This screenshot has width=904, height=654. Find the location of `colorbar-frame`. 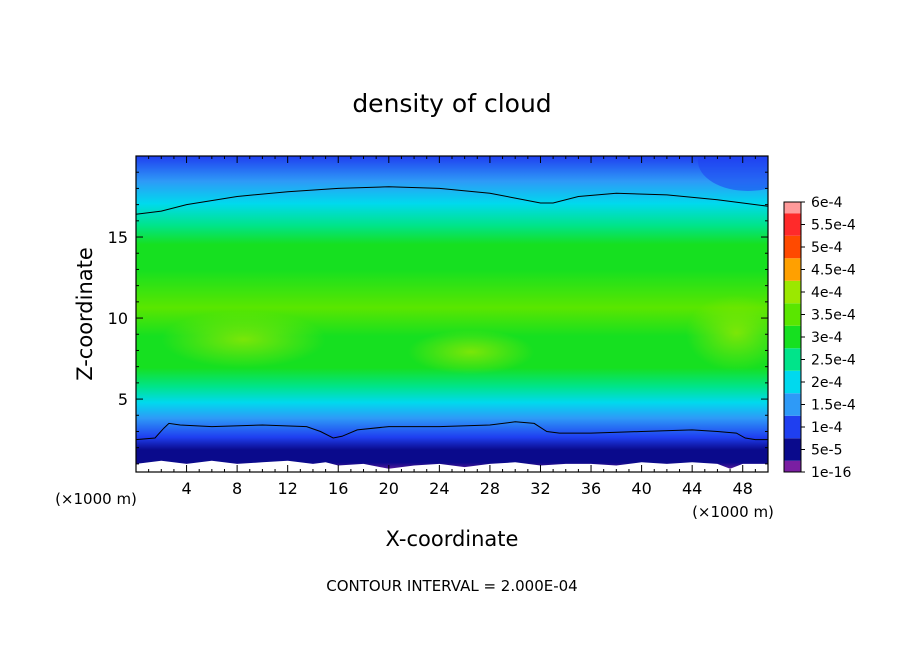

colorbar-frame is located at coordinates (792, 337).